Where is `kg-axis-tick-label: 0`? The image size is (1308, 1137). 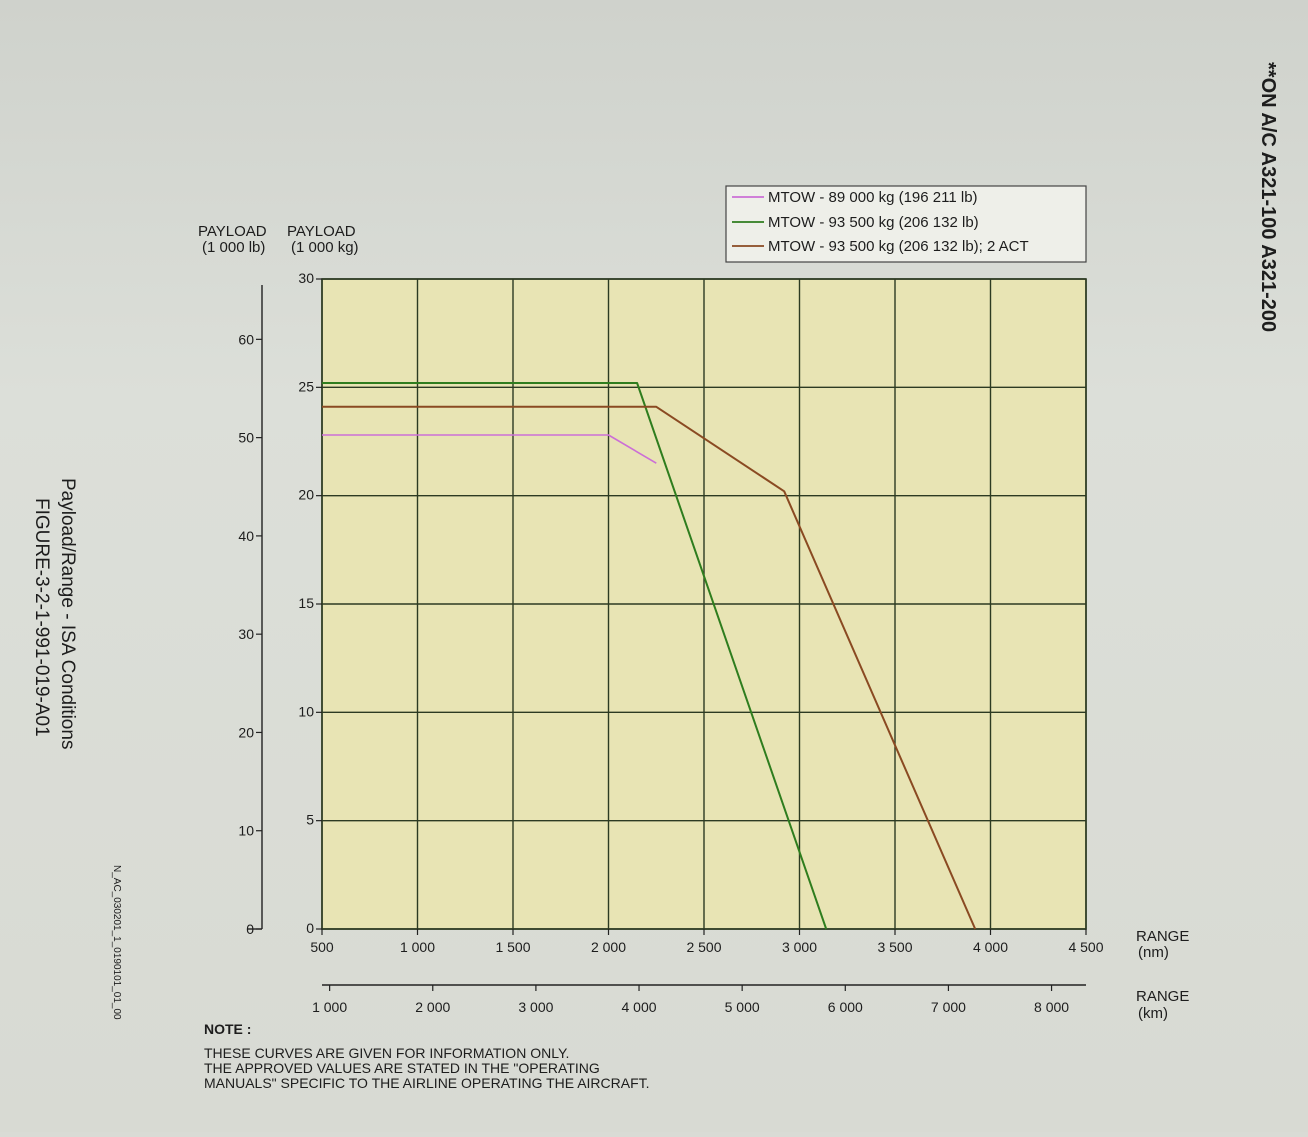
kg-axis-tick-label: 0 is located at coordinates (310, 928).